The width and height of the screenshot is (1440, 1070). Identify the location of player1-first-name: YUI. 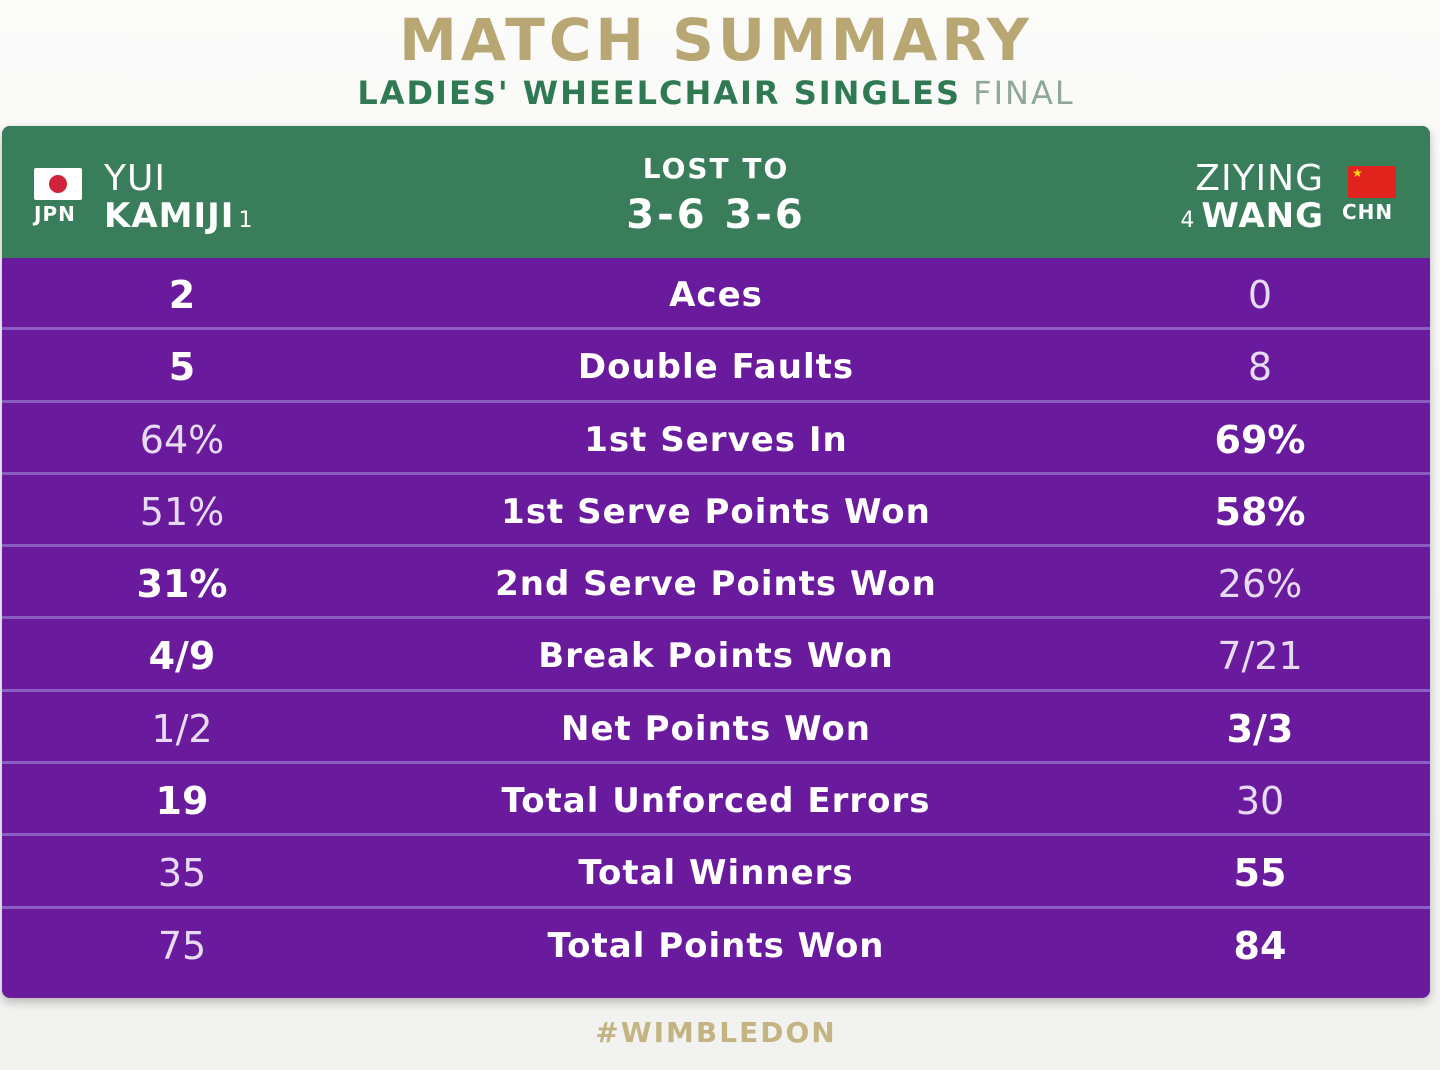
(135, 178).